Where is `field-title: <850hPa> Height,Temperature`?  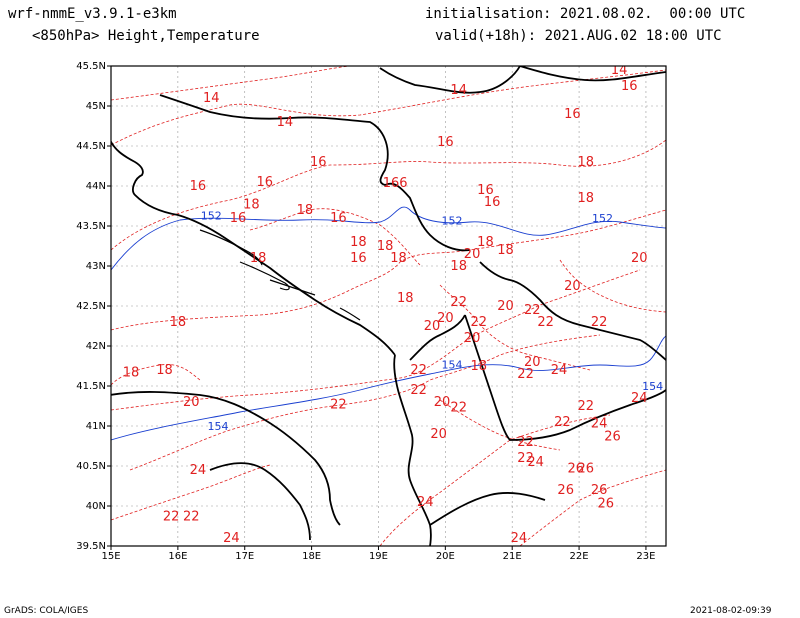 field-title: <850hPa> Height,Temperature is located at coordinates (146, 36).